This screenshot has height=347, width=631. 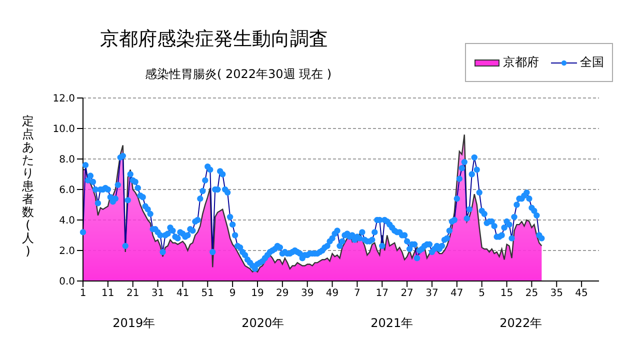 I want to click on y-tick-label: 12.0, so click(x=63, y=99).